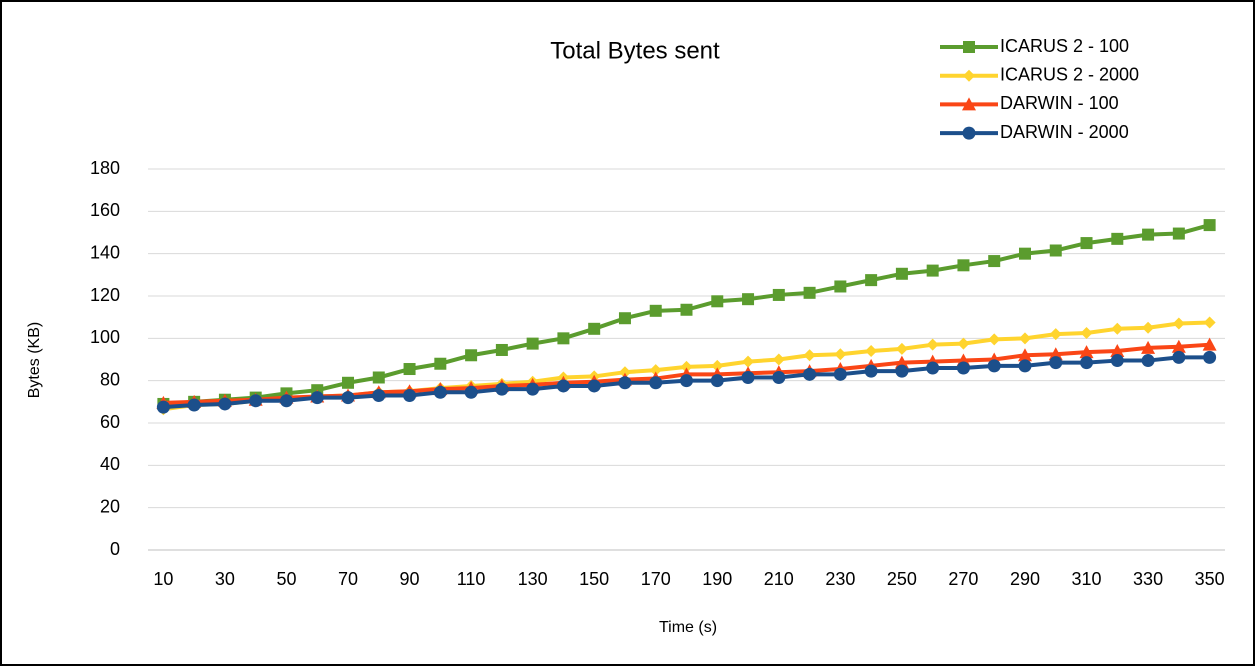  Describe the element at coordinates (225, 579) in the screenshot. I see `x-tick-label: 30` at that location.